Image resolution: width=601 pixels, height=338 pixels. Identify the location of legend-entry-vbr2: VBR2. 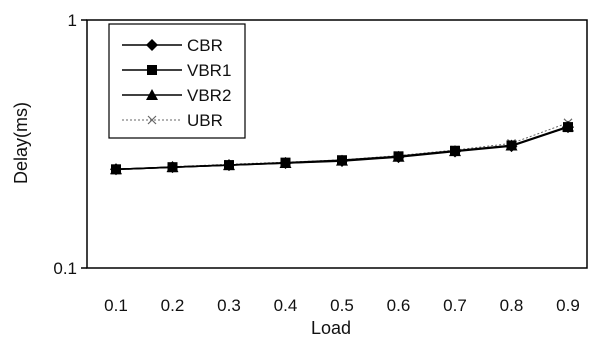
(176, 95).